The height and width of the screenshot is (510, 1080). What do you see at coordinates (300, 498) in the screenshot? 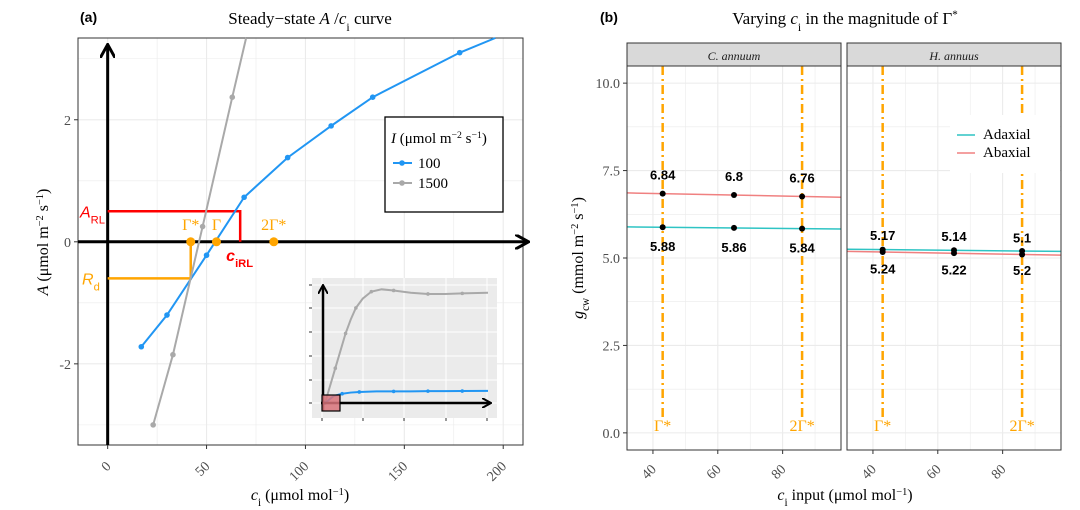
I see `x-axis-label: ci (μmol mol−1)` at bounding box center [300, 498].